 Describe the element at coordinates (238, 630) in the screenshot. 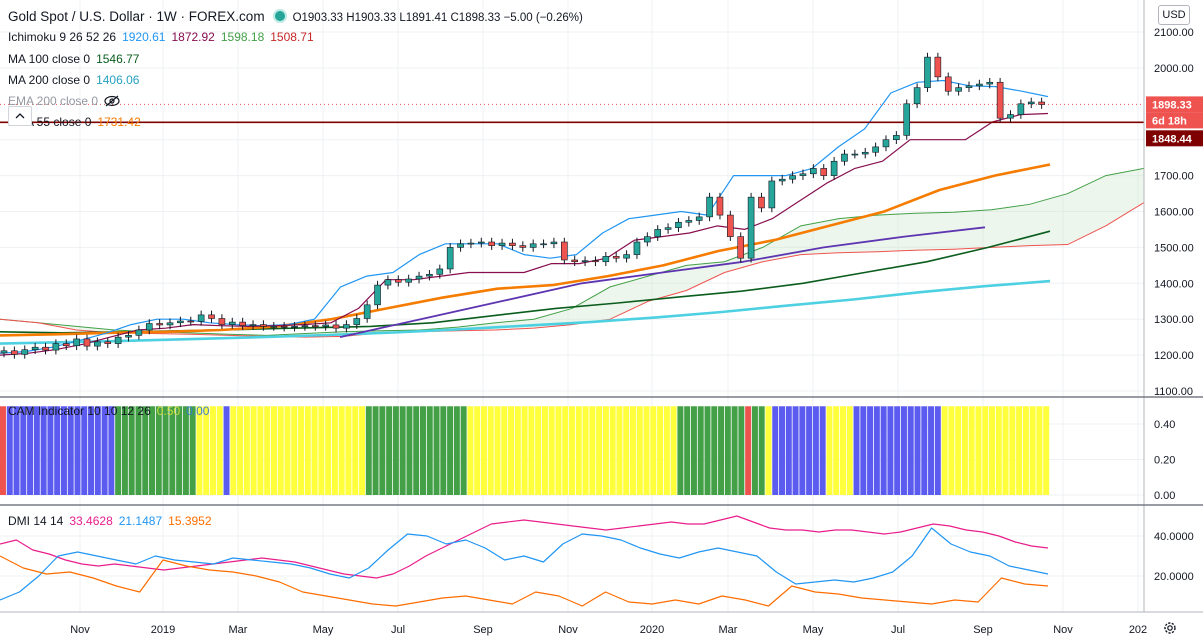

I see `time-tick-label: Mar` at that location.